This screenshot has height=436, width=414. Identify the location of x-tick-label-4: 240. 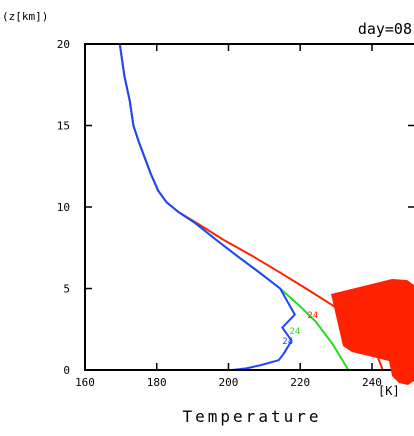
(372, 382).